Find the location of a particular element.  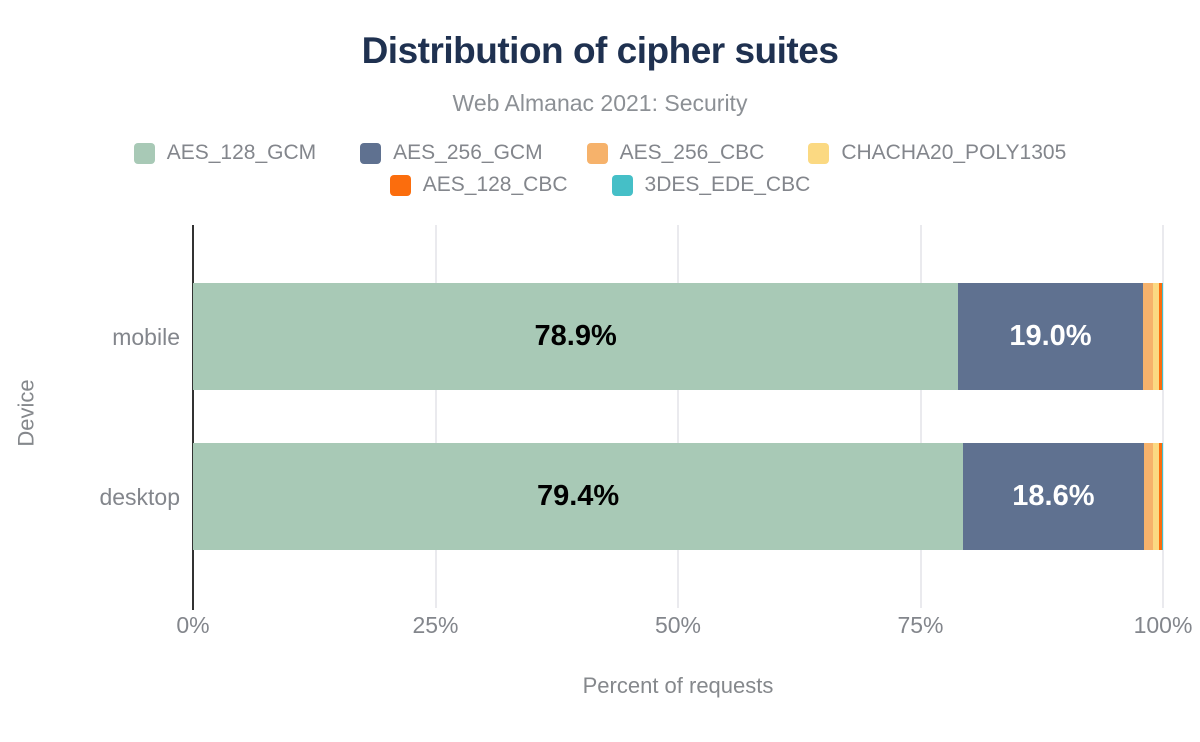

x-tick-label: 50% is located at coordinates (678, 625).